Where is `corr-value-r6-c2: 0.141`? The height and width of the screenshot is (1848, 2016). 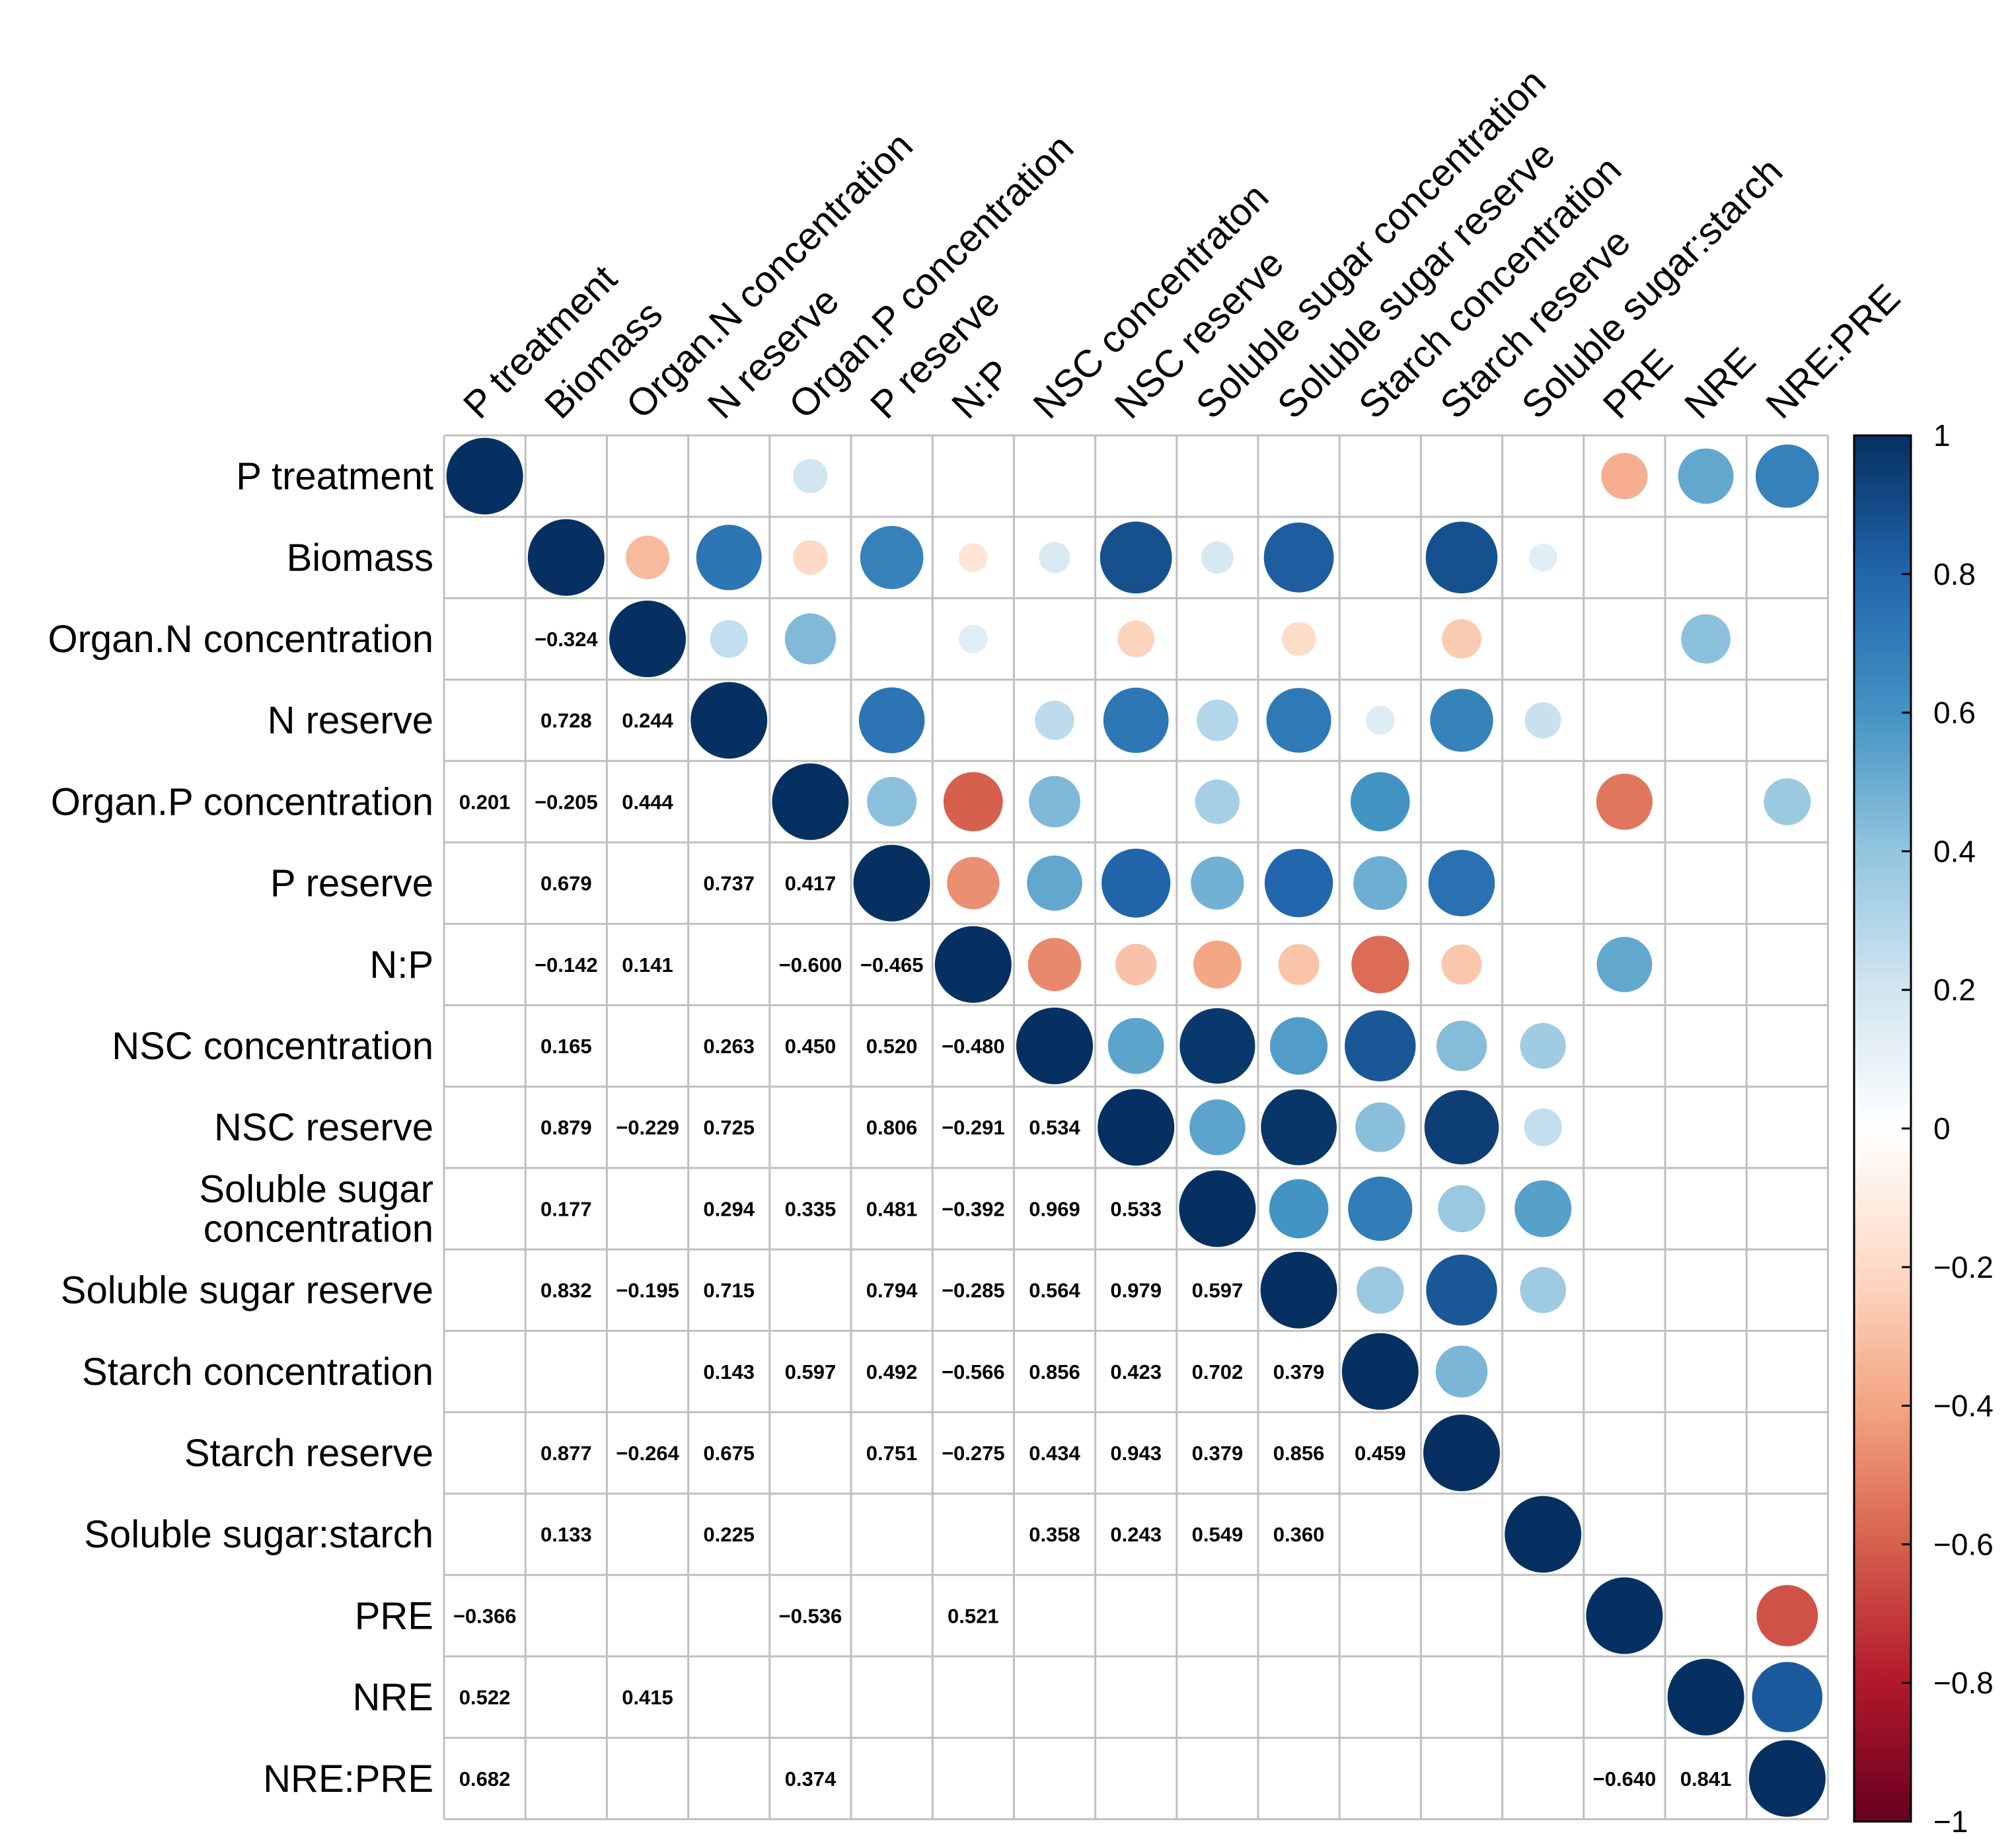
corr-value-r6-c2: 0.141 is located at coordinates (647, 965).